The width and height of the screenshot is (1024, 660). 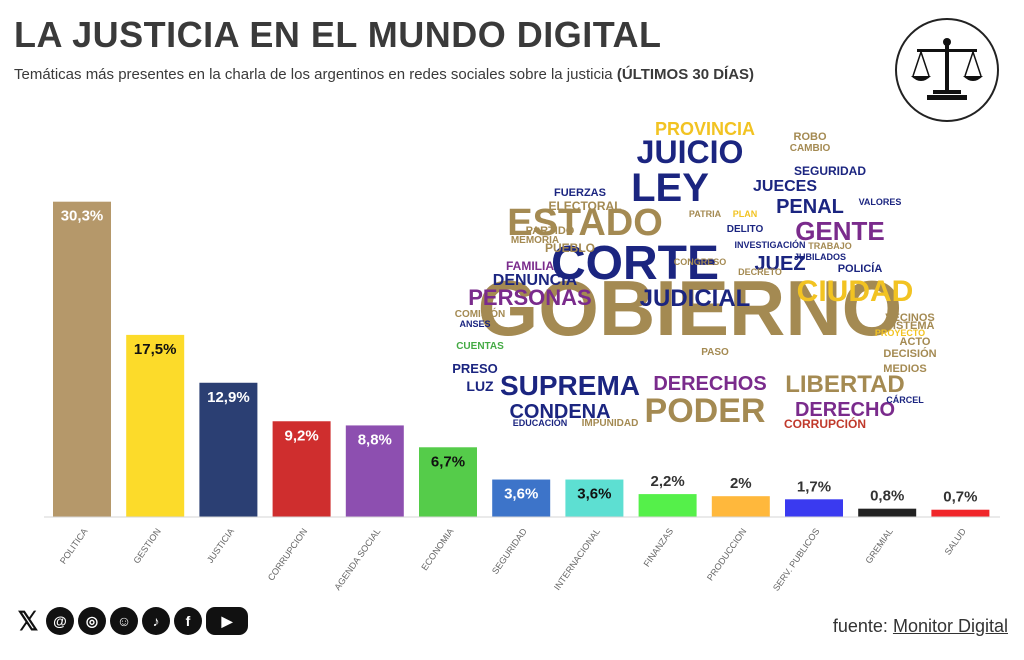 I want to click on source-credit: fuente: Monitor Digital, so click(x=920, y=626).